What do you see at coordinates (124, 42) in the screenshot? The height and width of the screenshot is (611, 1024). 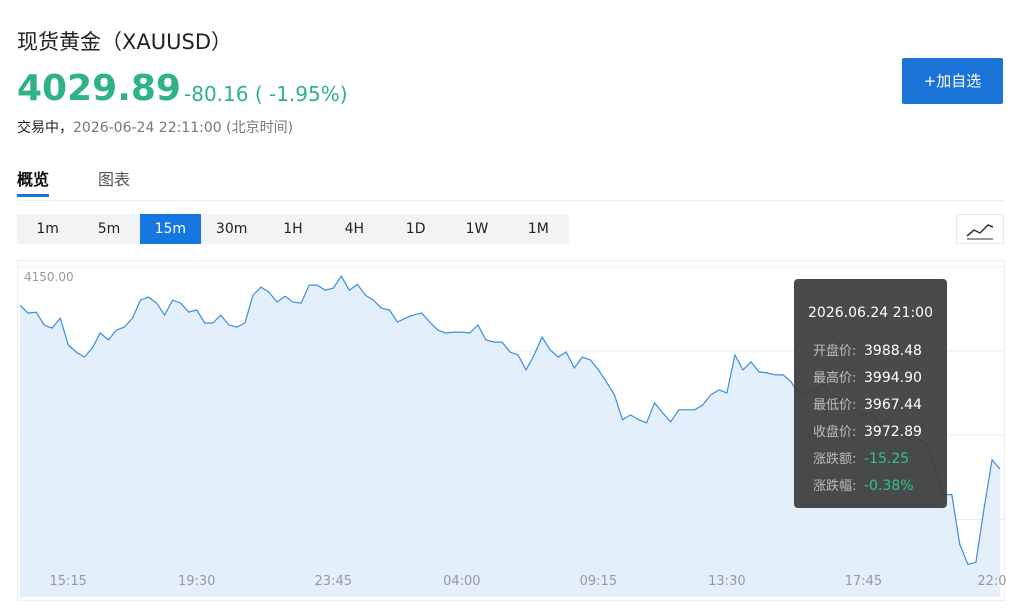 I see `title: 现货黄金（XAUUSD）` at bounding box center [124, 42].